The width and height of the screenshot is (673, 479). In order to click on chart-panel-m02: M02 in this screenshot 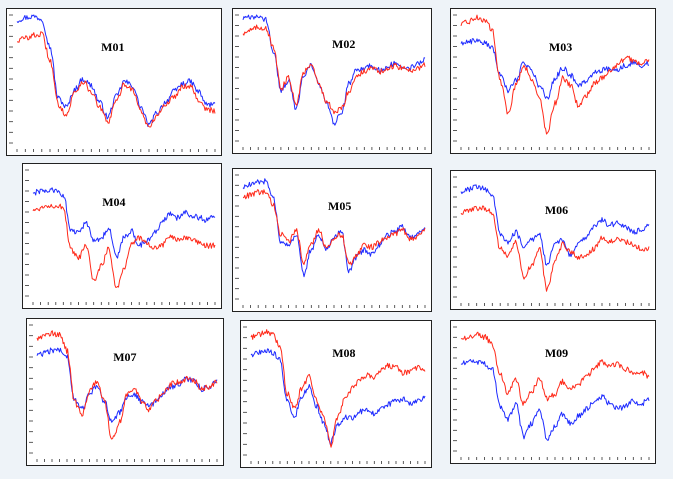, I will do `click(332, 81)`.